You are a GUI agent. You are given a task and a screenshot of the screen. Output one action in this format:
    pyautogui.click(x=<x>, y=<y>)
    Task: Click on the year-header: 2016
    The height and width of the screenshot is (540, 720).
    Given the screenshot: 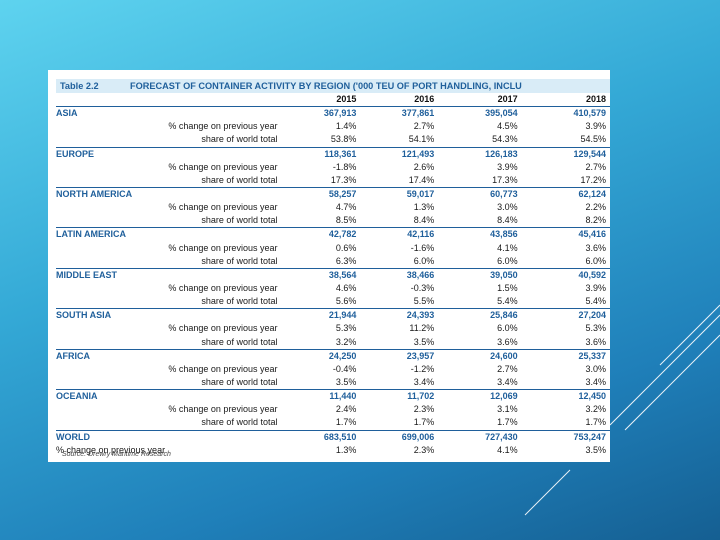 What is the action you would take?
    pyautogui.click(x=402, y=100)
    